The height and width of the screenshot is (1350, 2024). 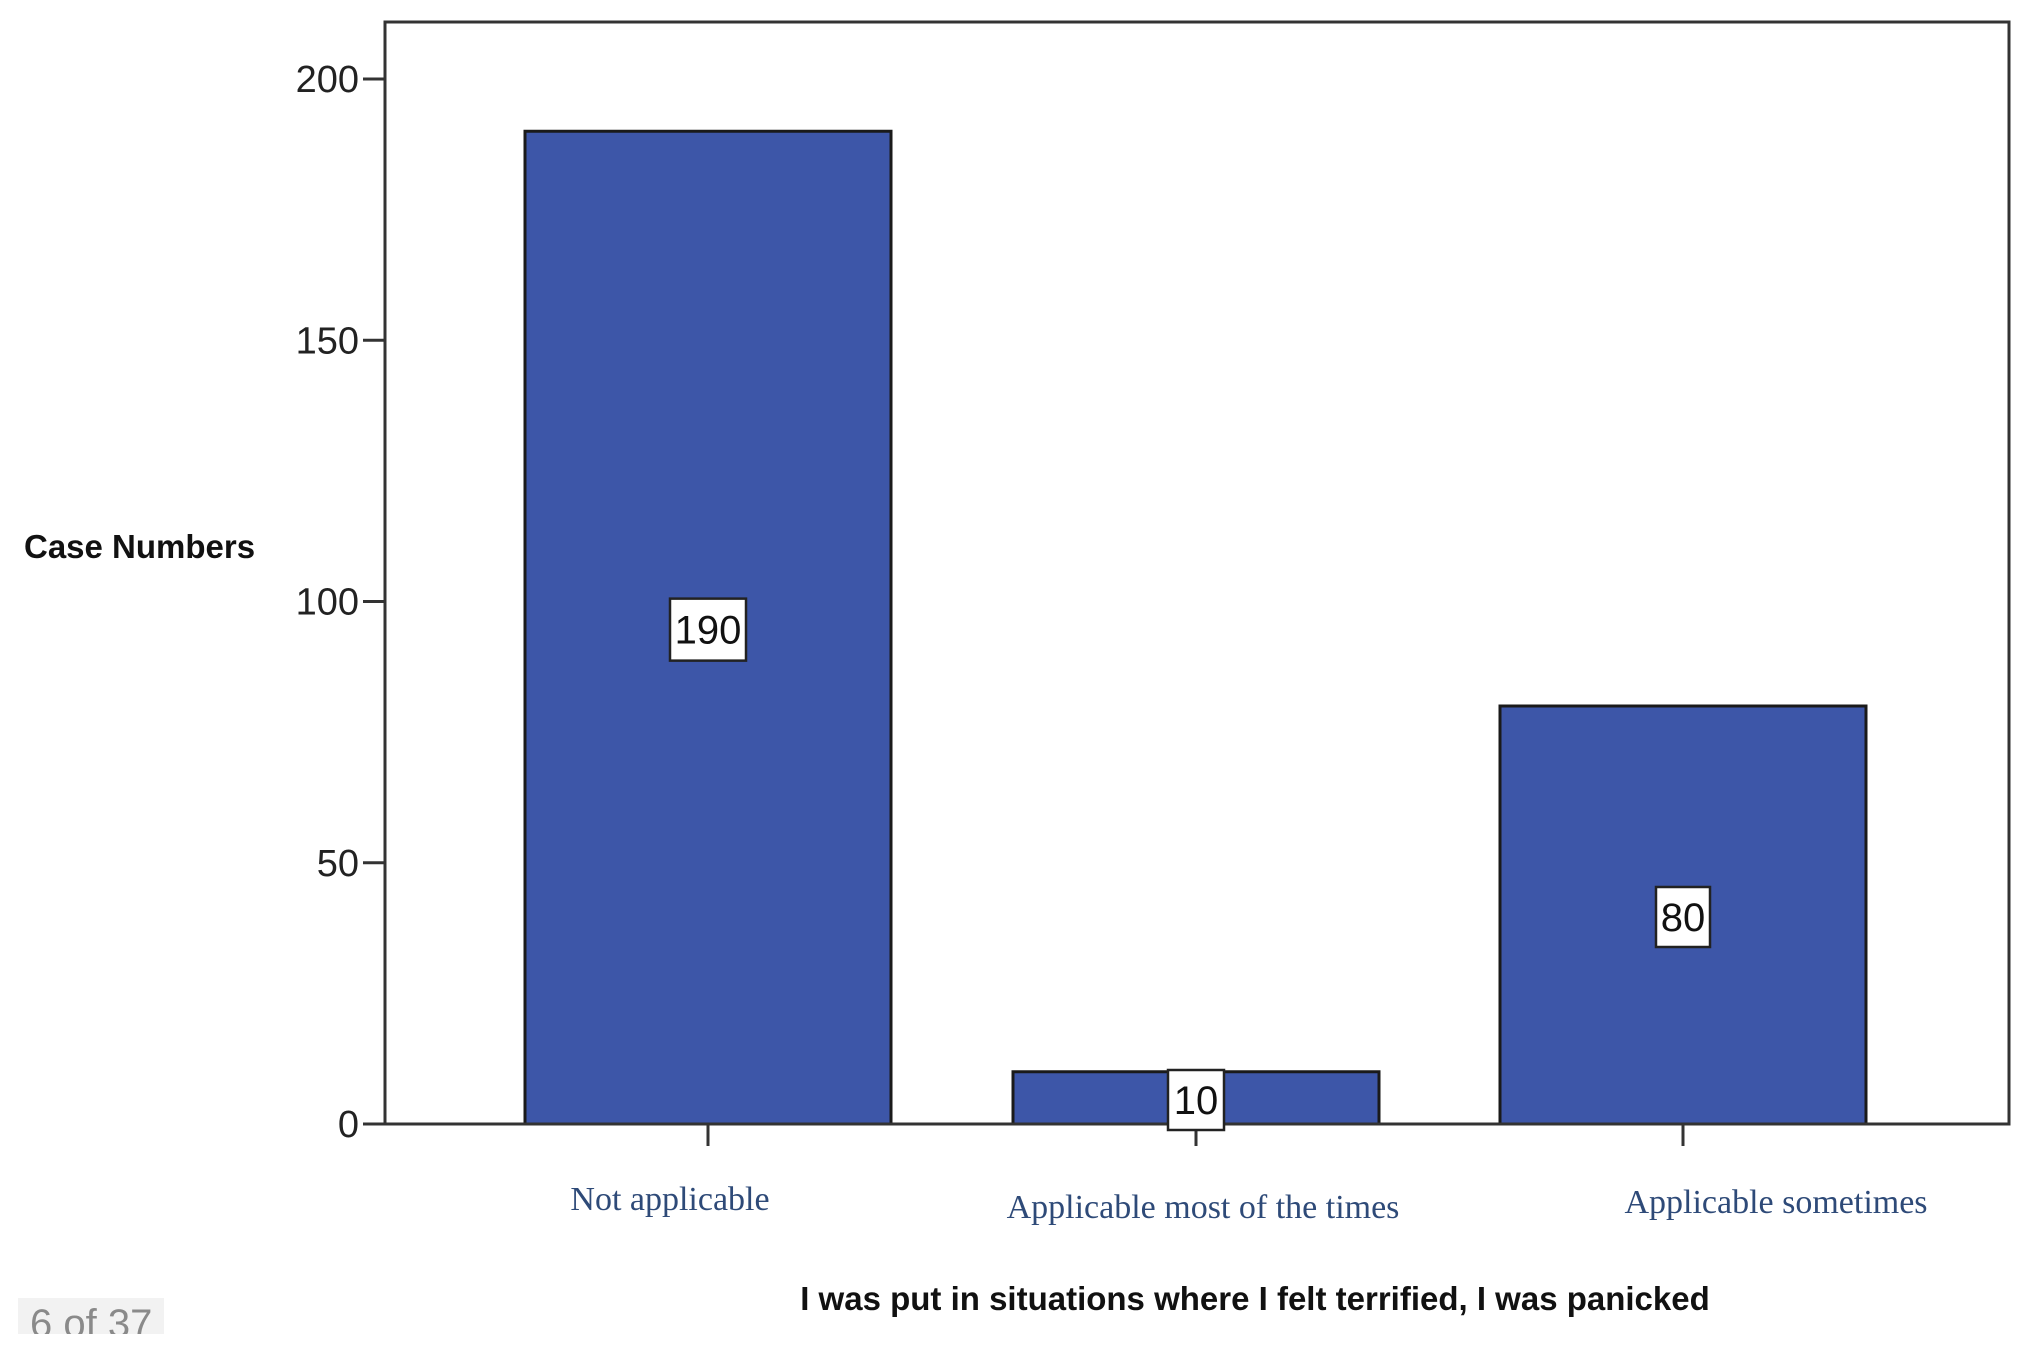 I want to click on data-label: 10, so click(x=1196, y=1101).